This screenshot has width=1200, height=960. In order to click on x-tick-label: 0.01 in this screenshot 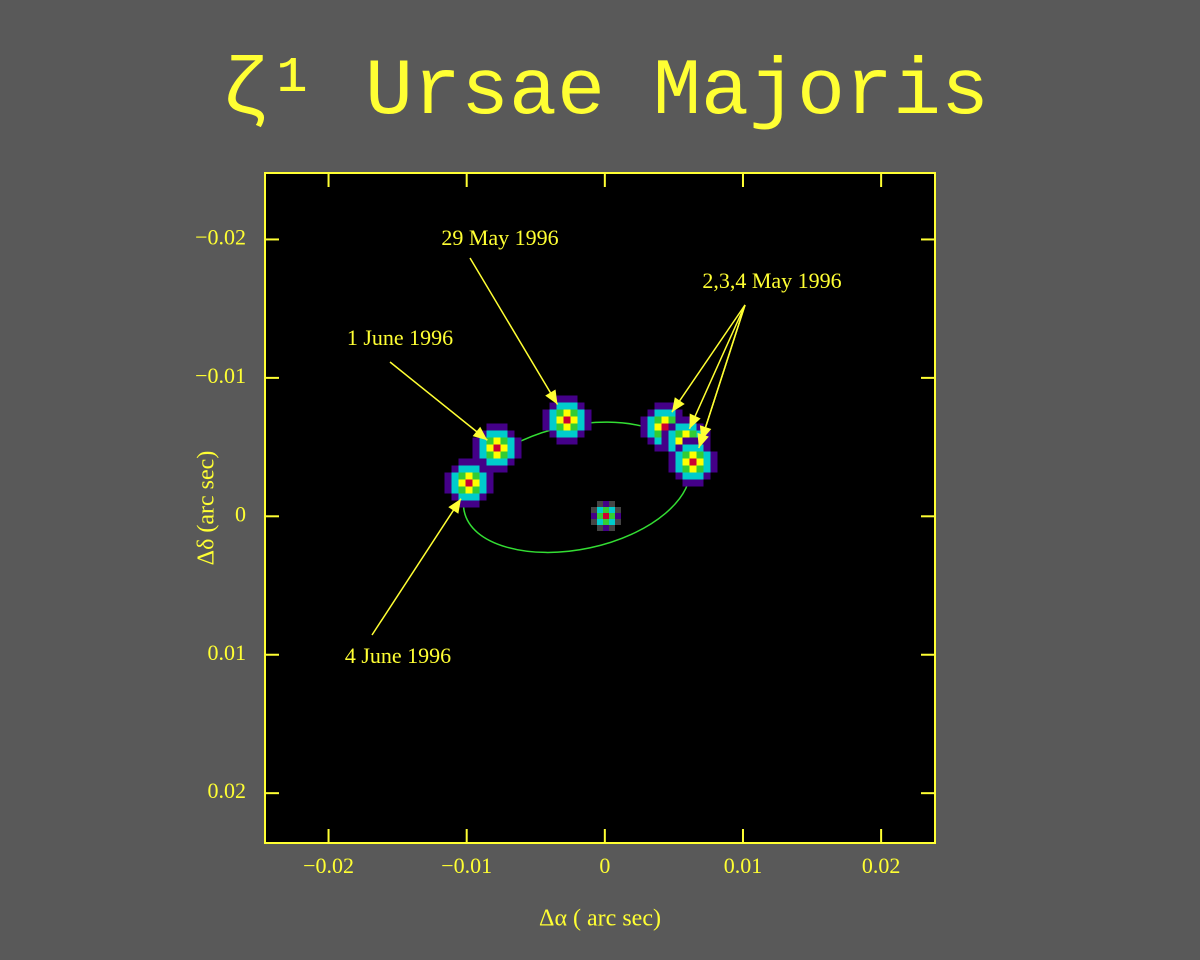, I will do `click(743, 865)`.